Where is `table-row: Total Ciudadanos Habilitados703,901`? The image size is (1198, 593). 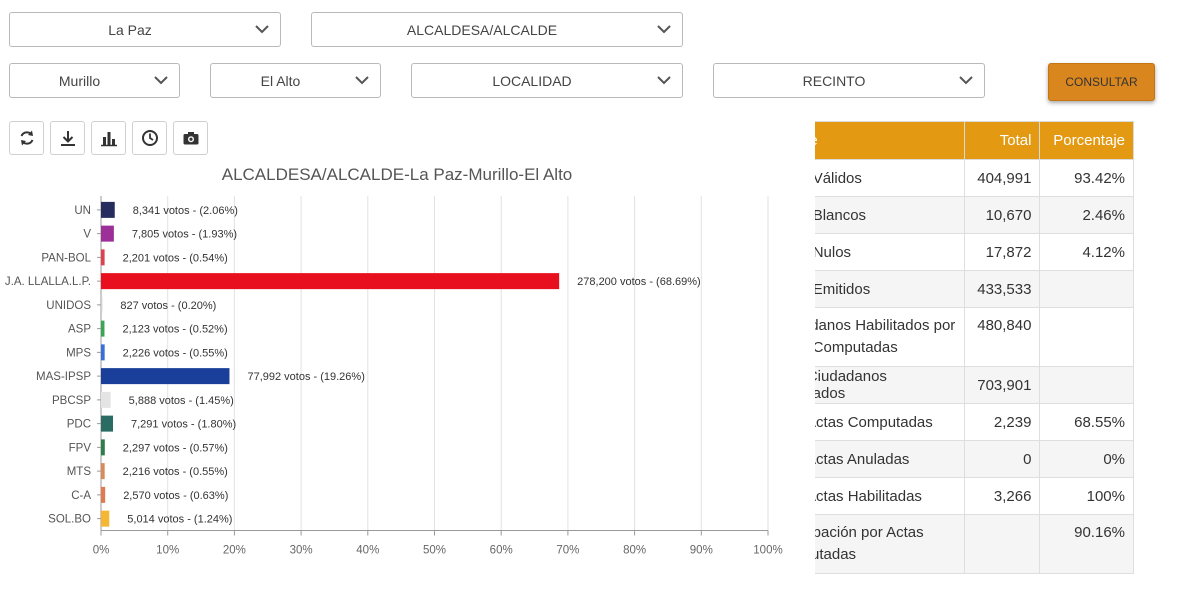 table-row: Total Ciudadanos Habilitados703,901 is located at coordinates (974, 385).